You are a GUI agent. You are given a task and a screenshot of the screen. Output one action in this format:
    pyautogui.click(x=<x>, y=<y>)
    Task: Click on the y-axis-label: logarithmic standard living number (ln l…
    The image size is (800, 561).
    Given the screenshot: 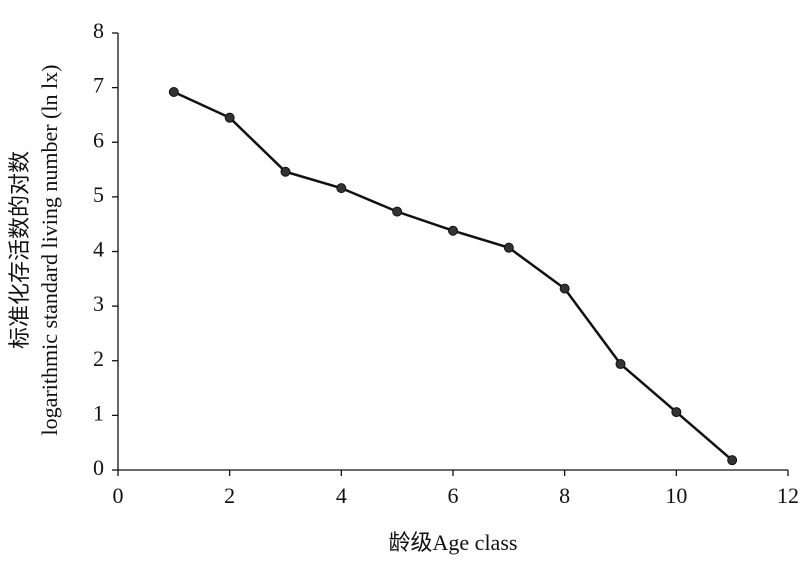 What is the action you would take?
    pyautogui.click(x=49, y=250)
    